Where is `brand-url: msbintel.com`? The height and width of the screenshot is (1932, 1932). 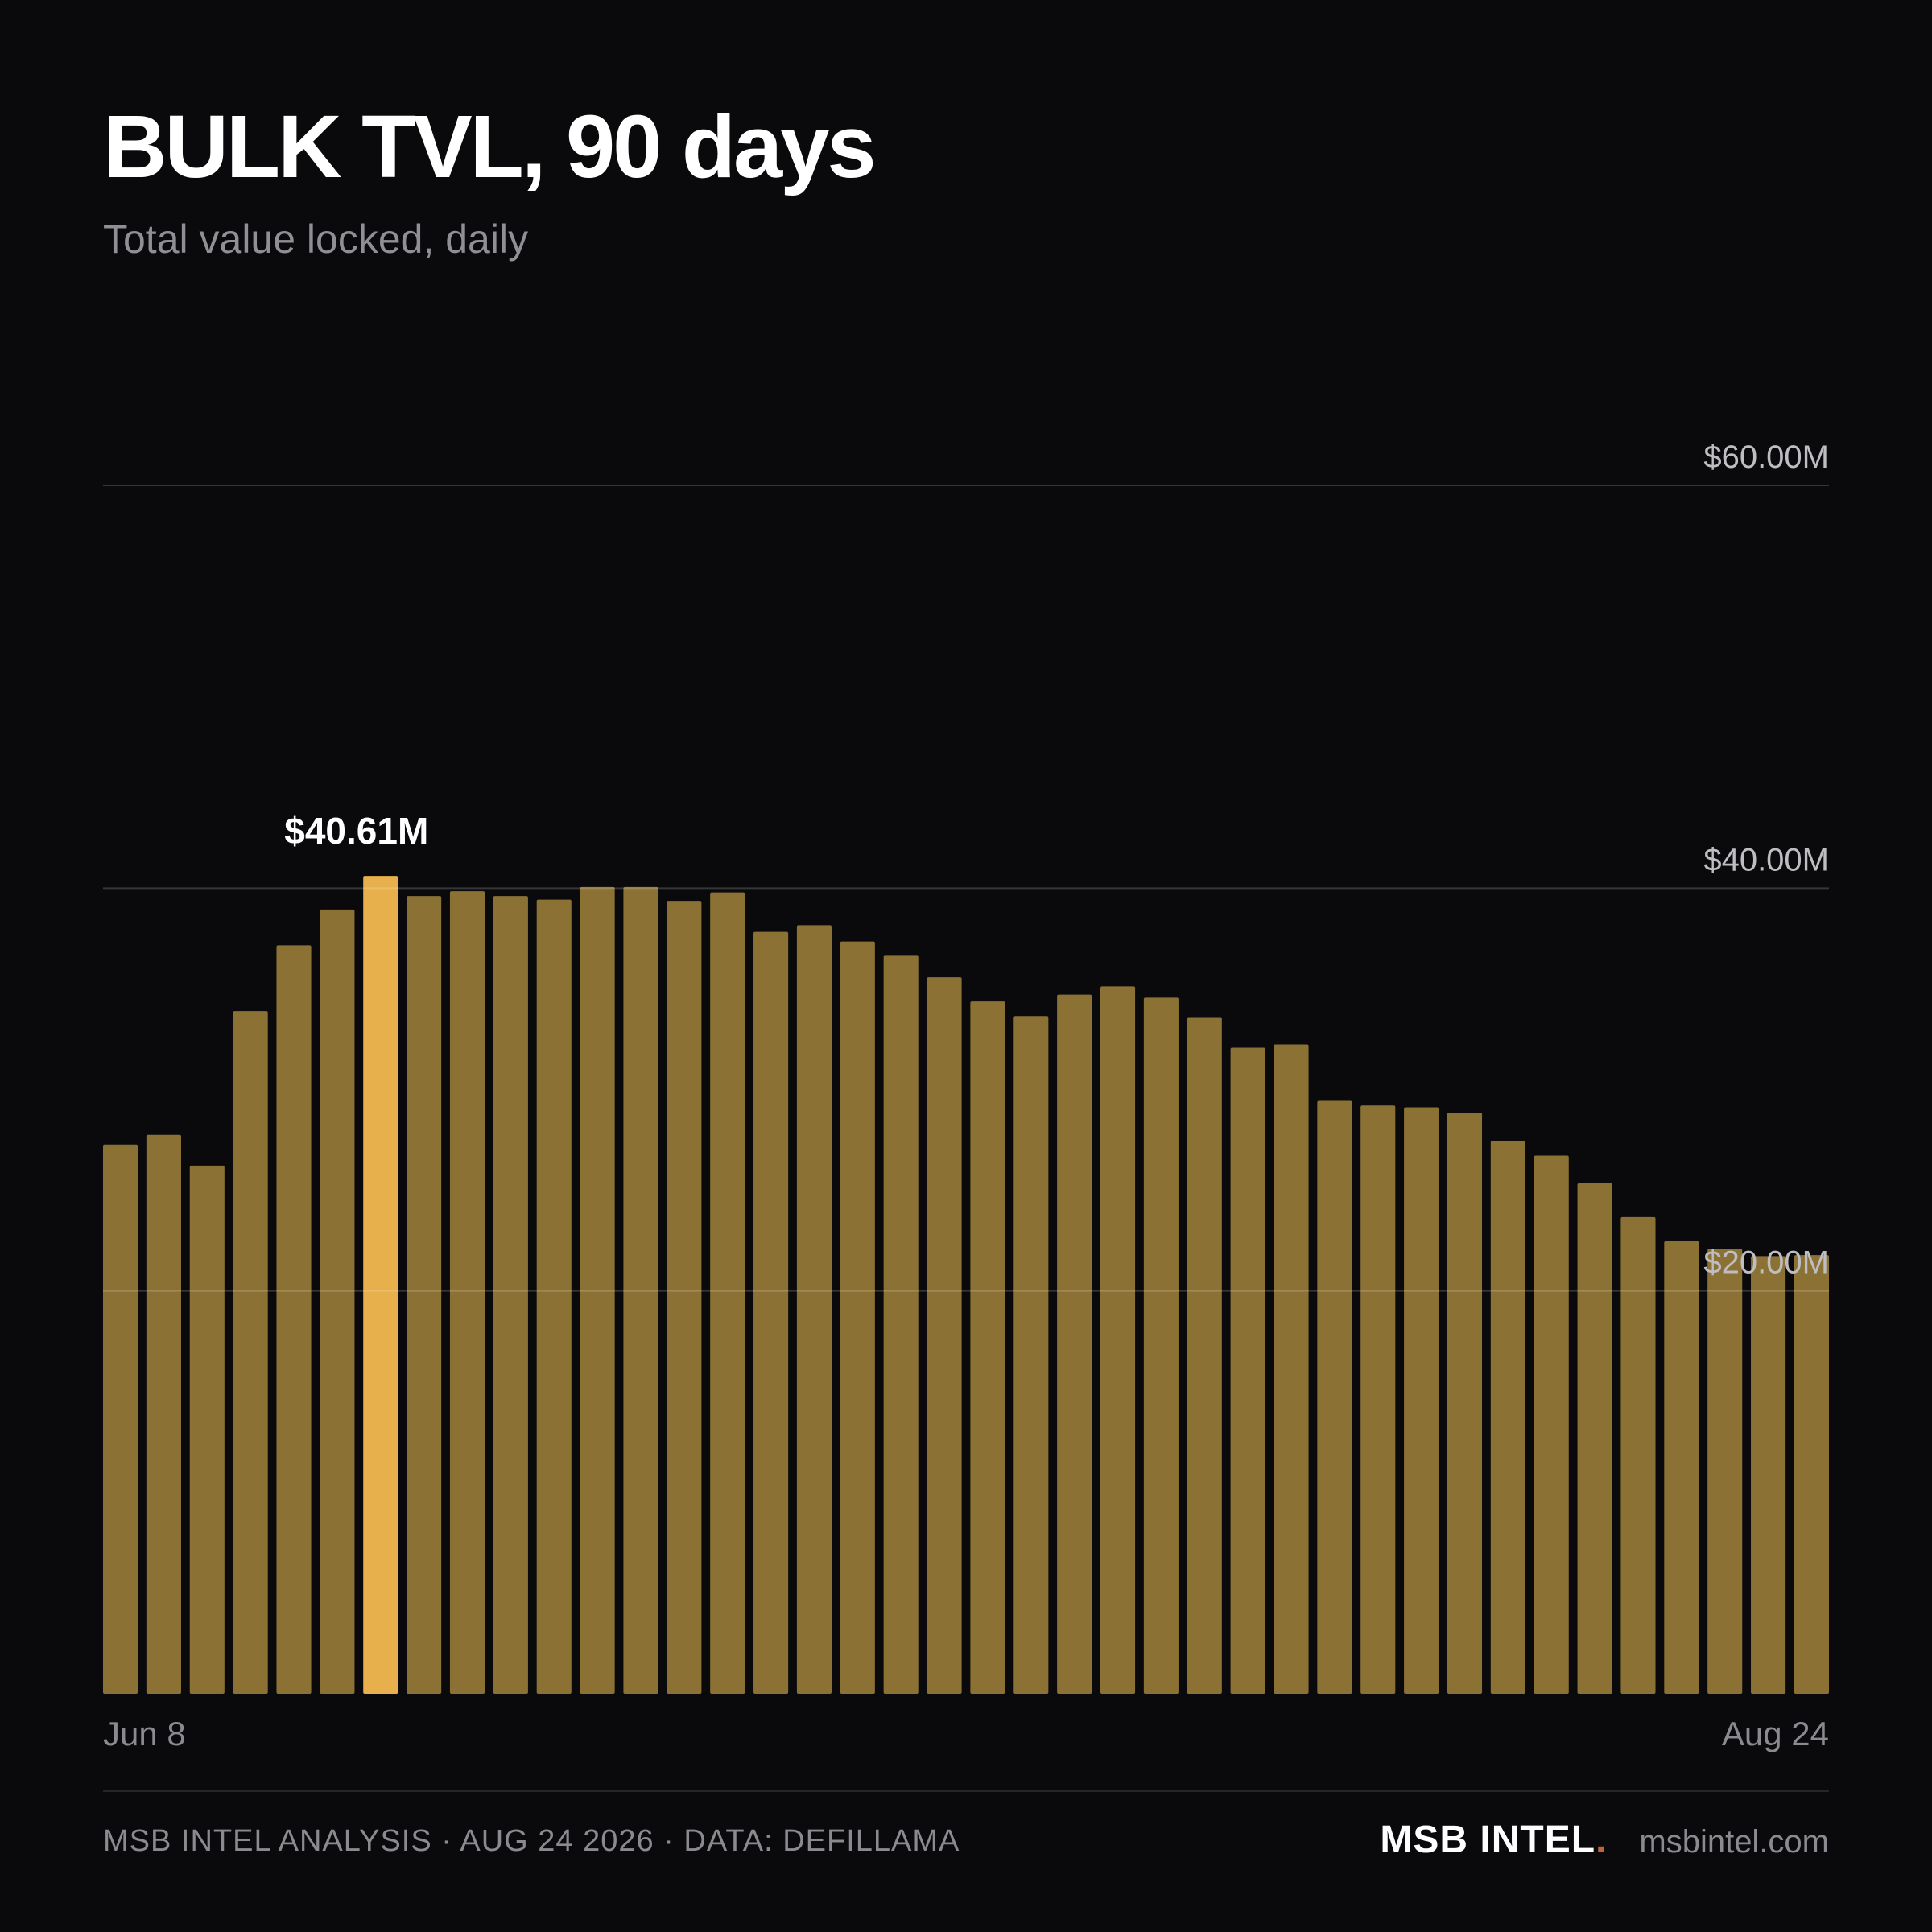 brand-url: msbintel.com is located at coordinates (1734, 1842).